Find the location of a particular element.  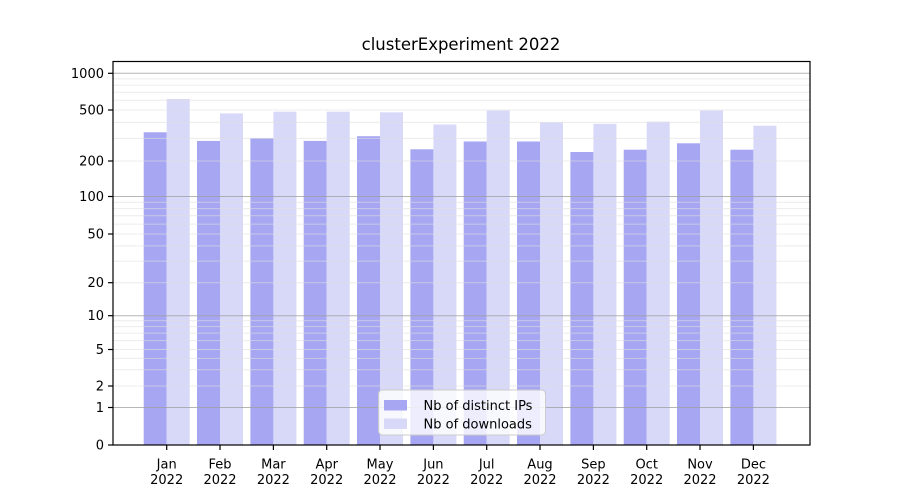

legend-box is located at coordinates (462, 412).